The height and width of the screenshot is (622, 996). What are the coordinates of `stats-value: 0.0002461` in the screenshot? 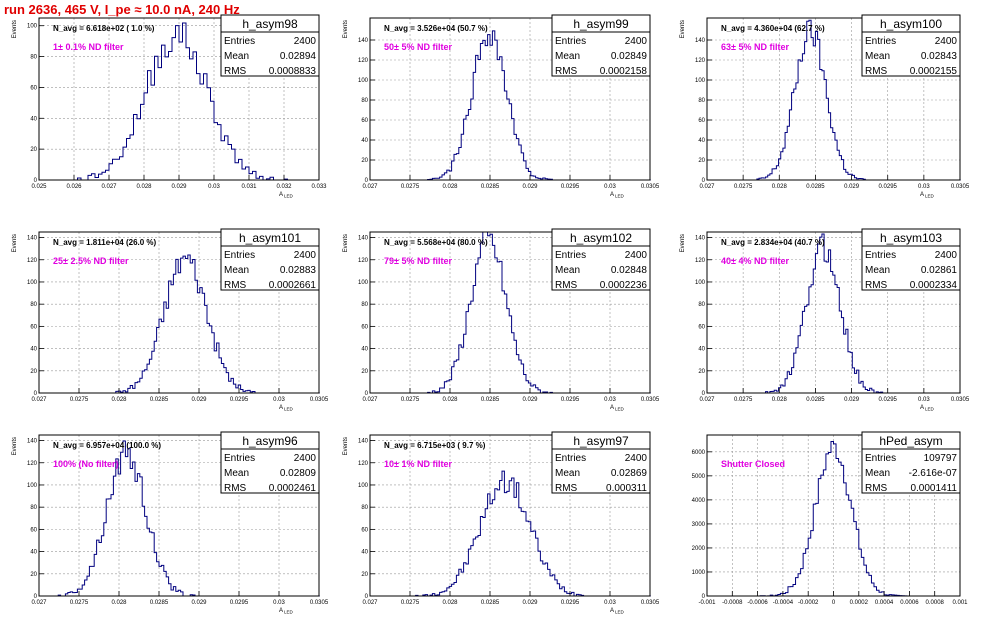 It's located at (293, 488).